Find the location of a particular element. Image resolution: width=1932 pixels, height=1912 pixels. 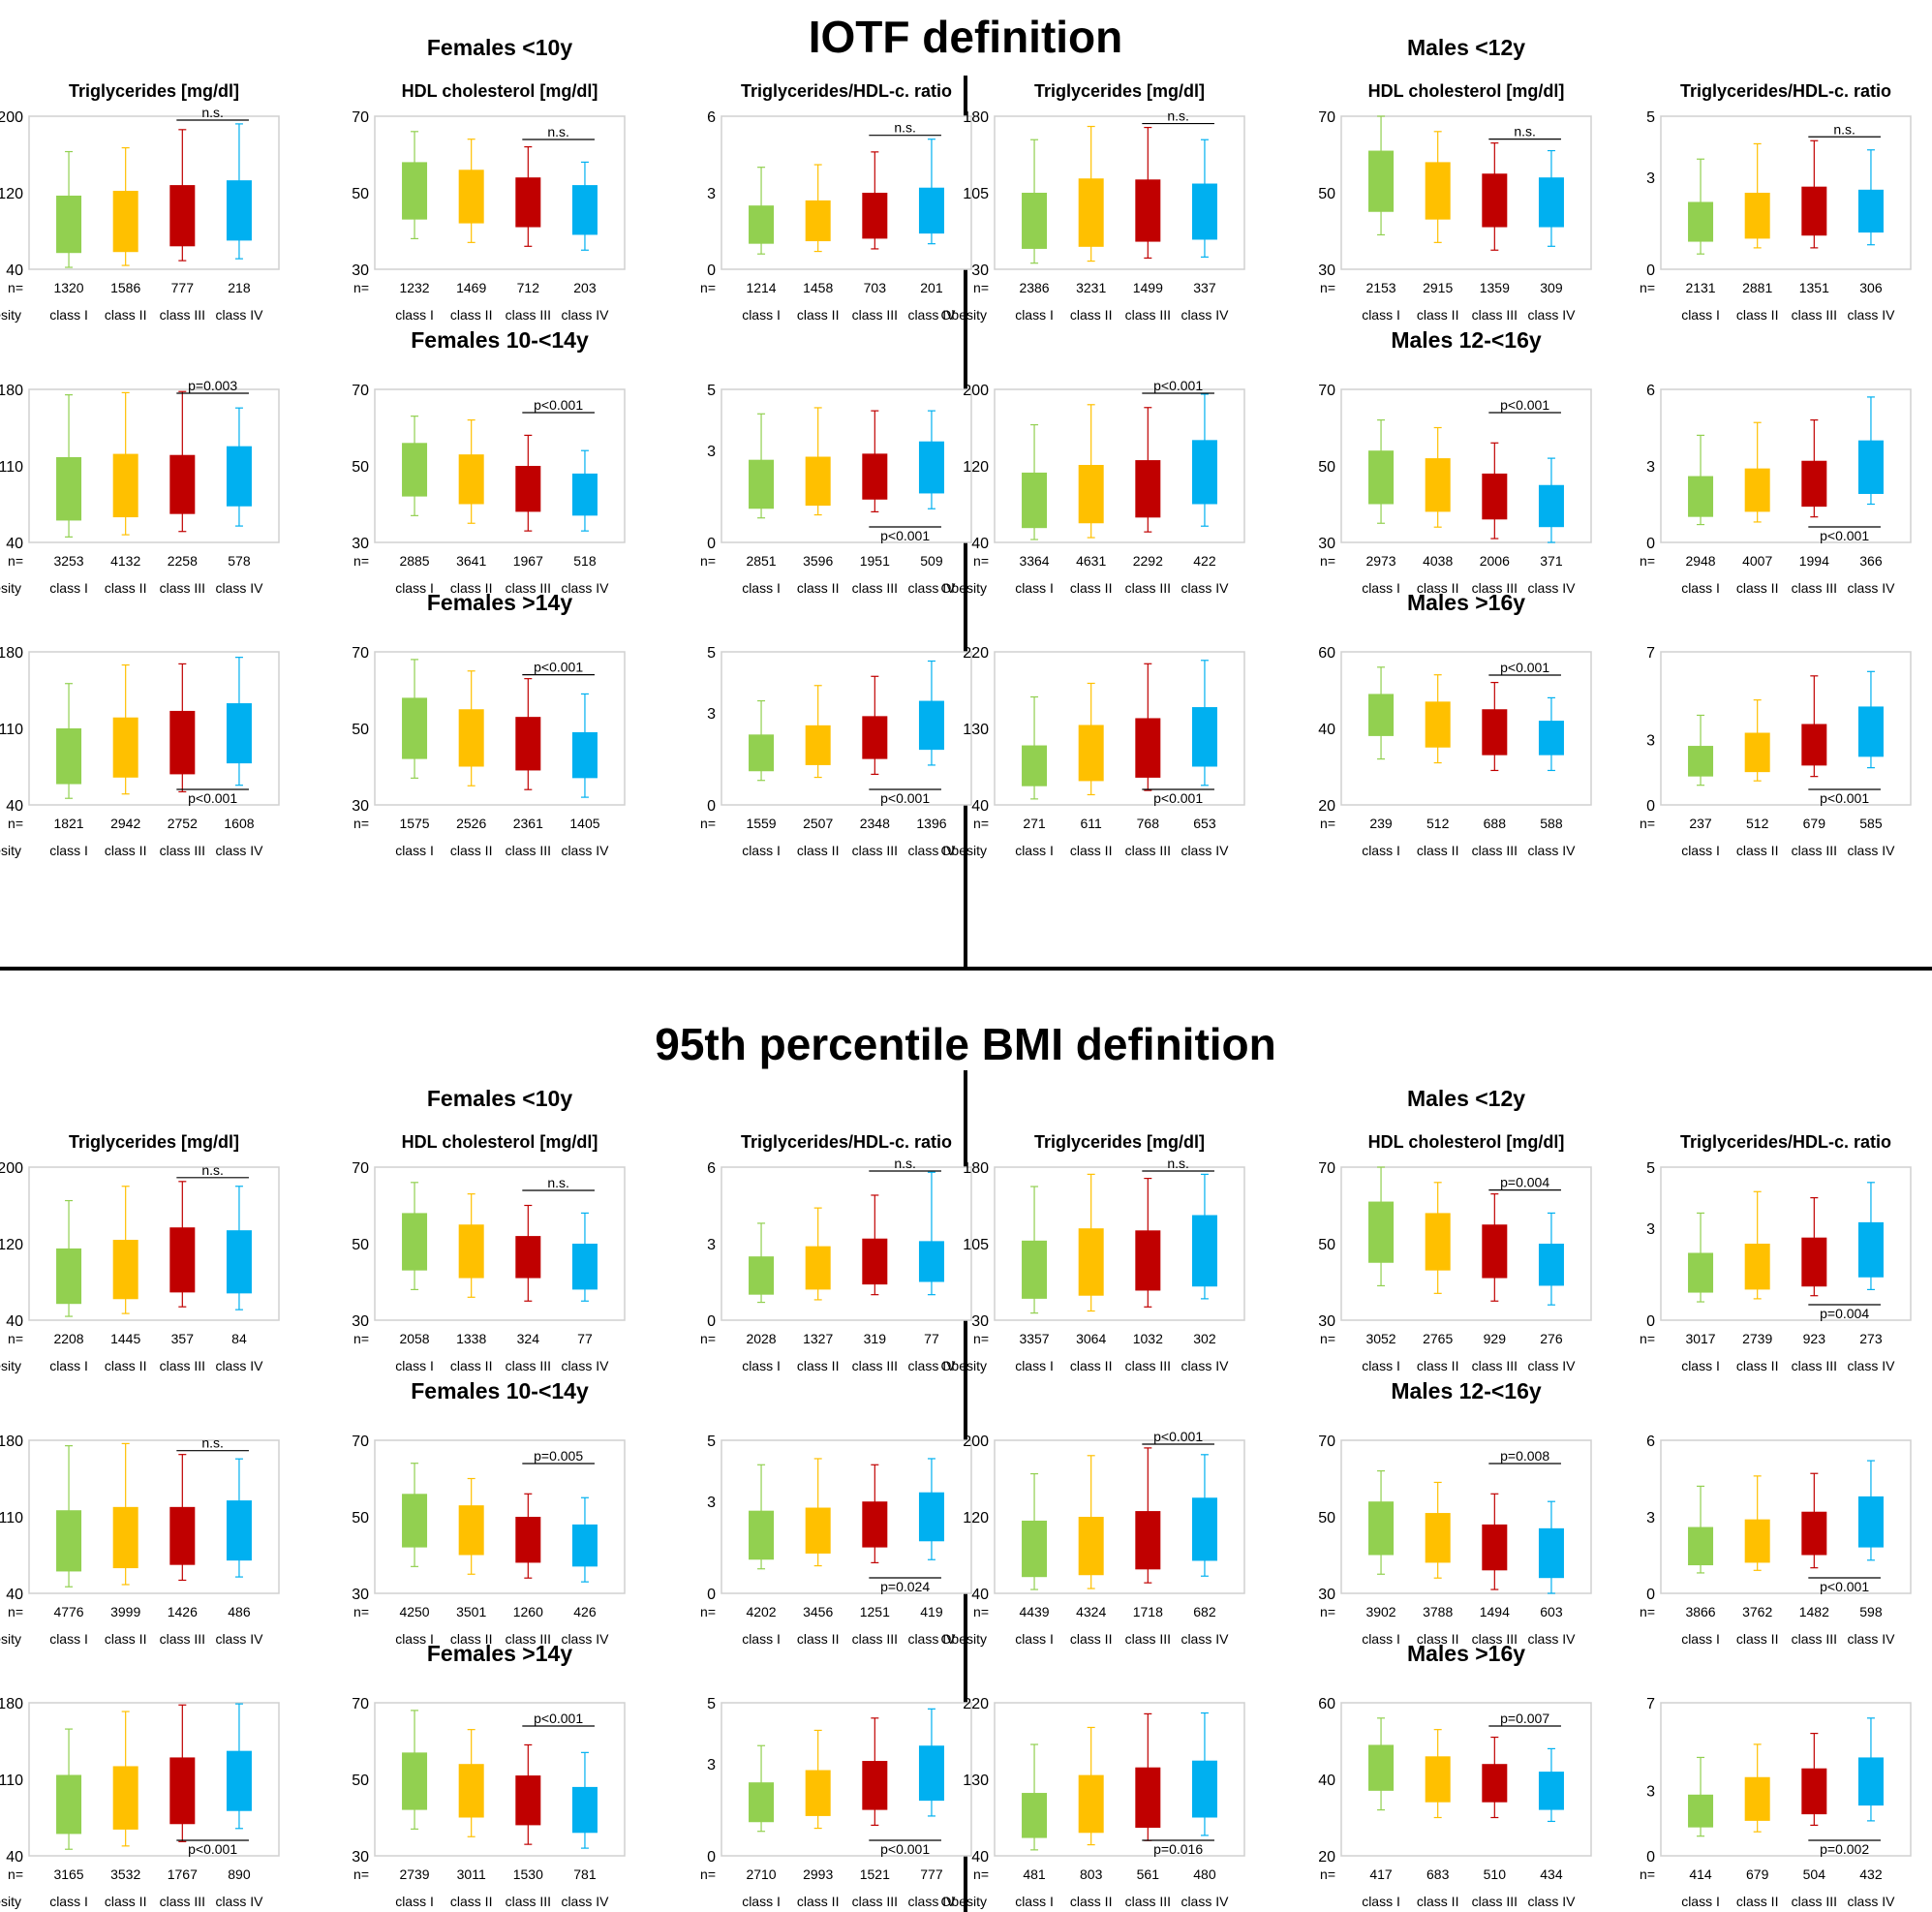

y-tick-label: 200 is located at coordinates (11, 1169).